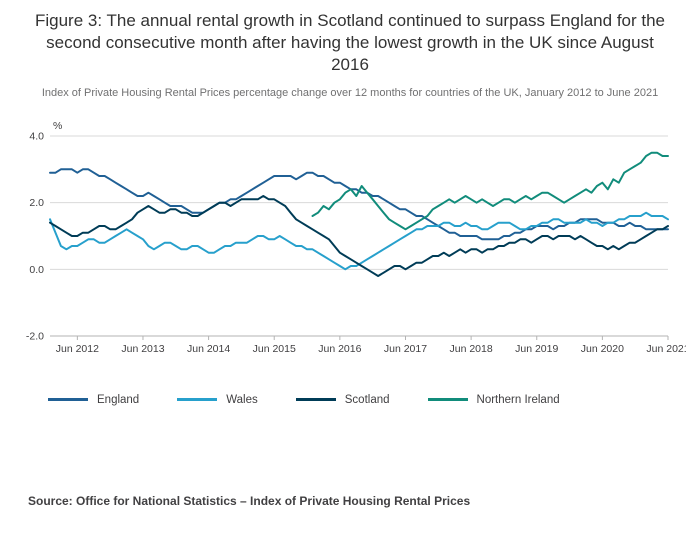  What do you see at coordinates (93, 400) in the screenshot?
I see `legend-item-england: England` at bounding box center [93, 400].